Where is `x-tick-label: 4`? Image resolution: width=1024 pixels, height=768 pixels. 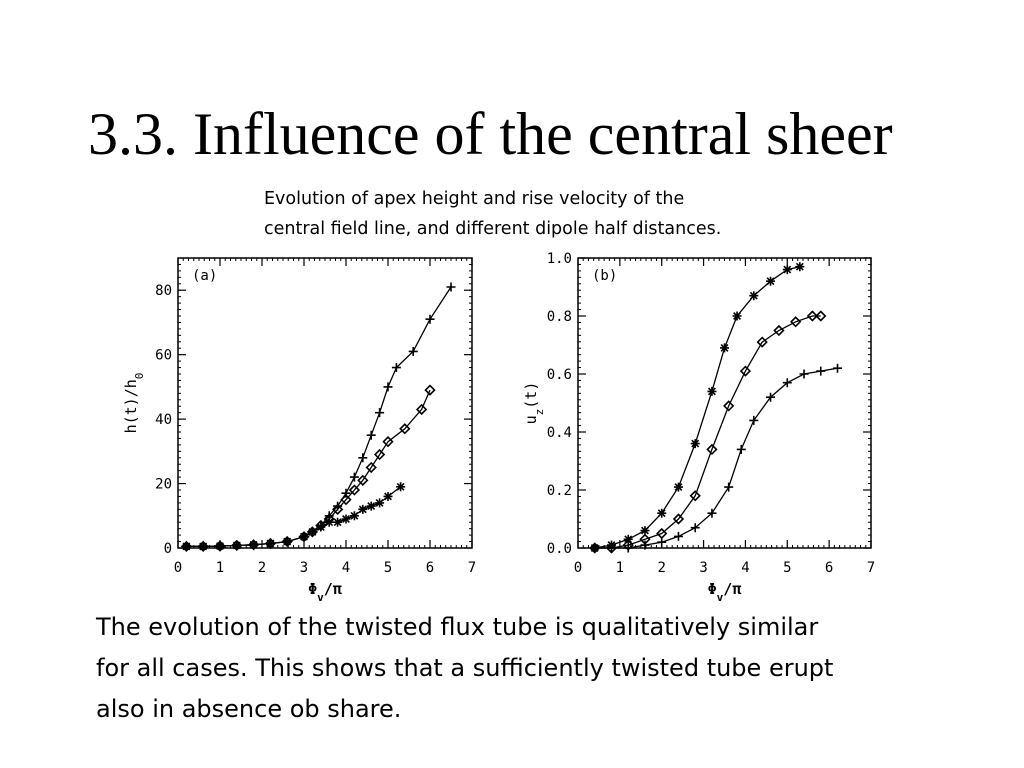 x-tick-label: 4 is located at coordinates (346, 568).